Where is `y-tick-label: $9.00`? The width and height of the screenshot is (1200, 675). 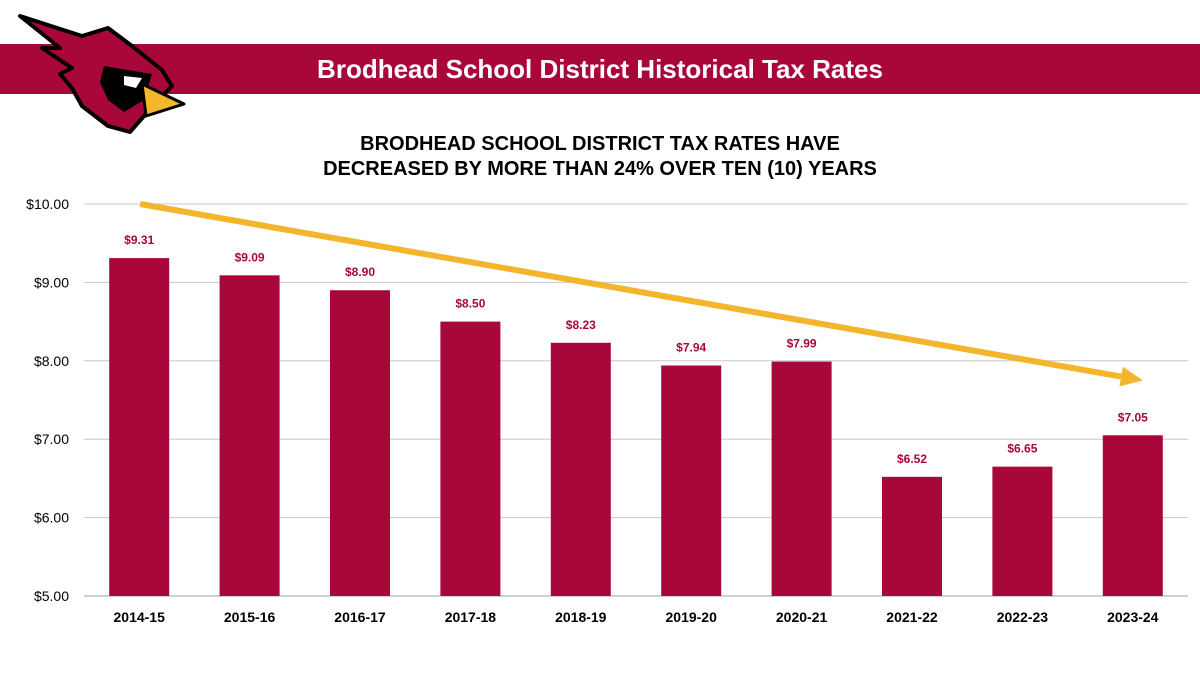
y-tick-label: $9.00 is located at coordinates (51, 282).